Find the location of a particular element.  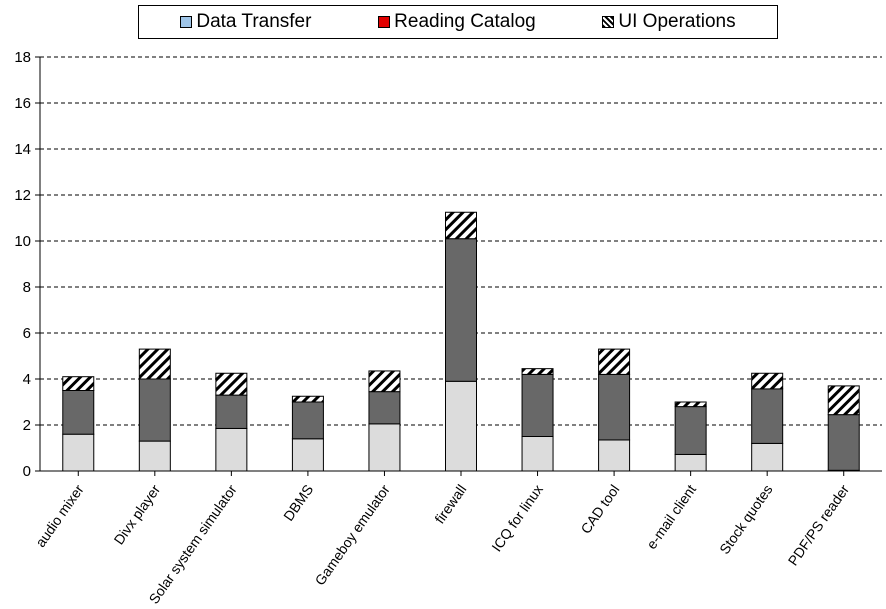

y-tick-label: 16 is located at coordinates (22, 103).